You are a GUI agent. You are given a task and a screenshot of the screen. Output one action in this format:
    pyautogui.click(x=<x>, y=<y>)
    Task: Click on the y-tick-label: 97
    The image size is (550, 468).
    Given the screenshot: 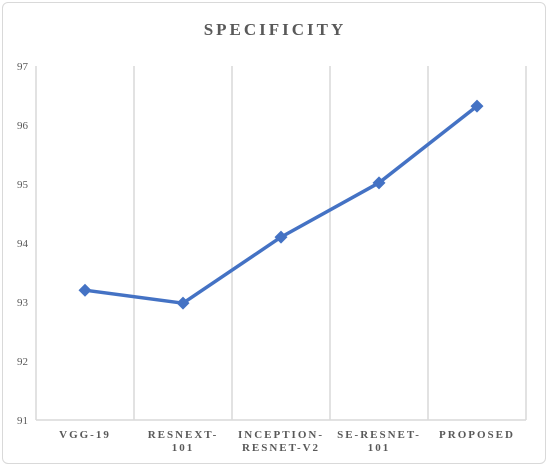 What is the action you would take?
    pyautogui.click(x=23, y=67)
    